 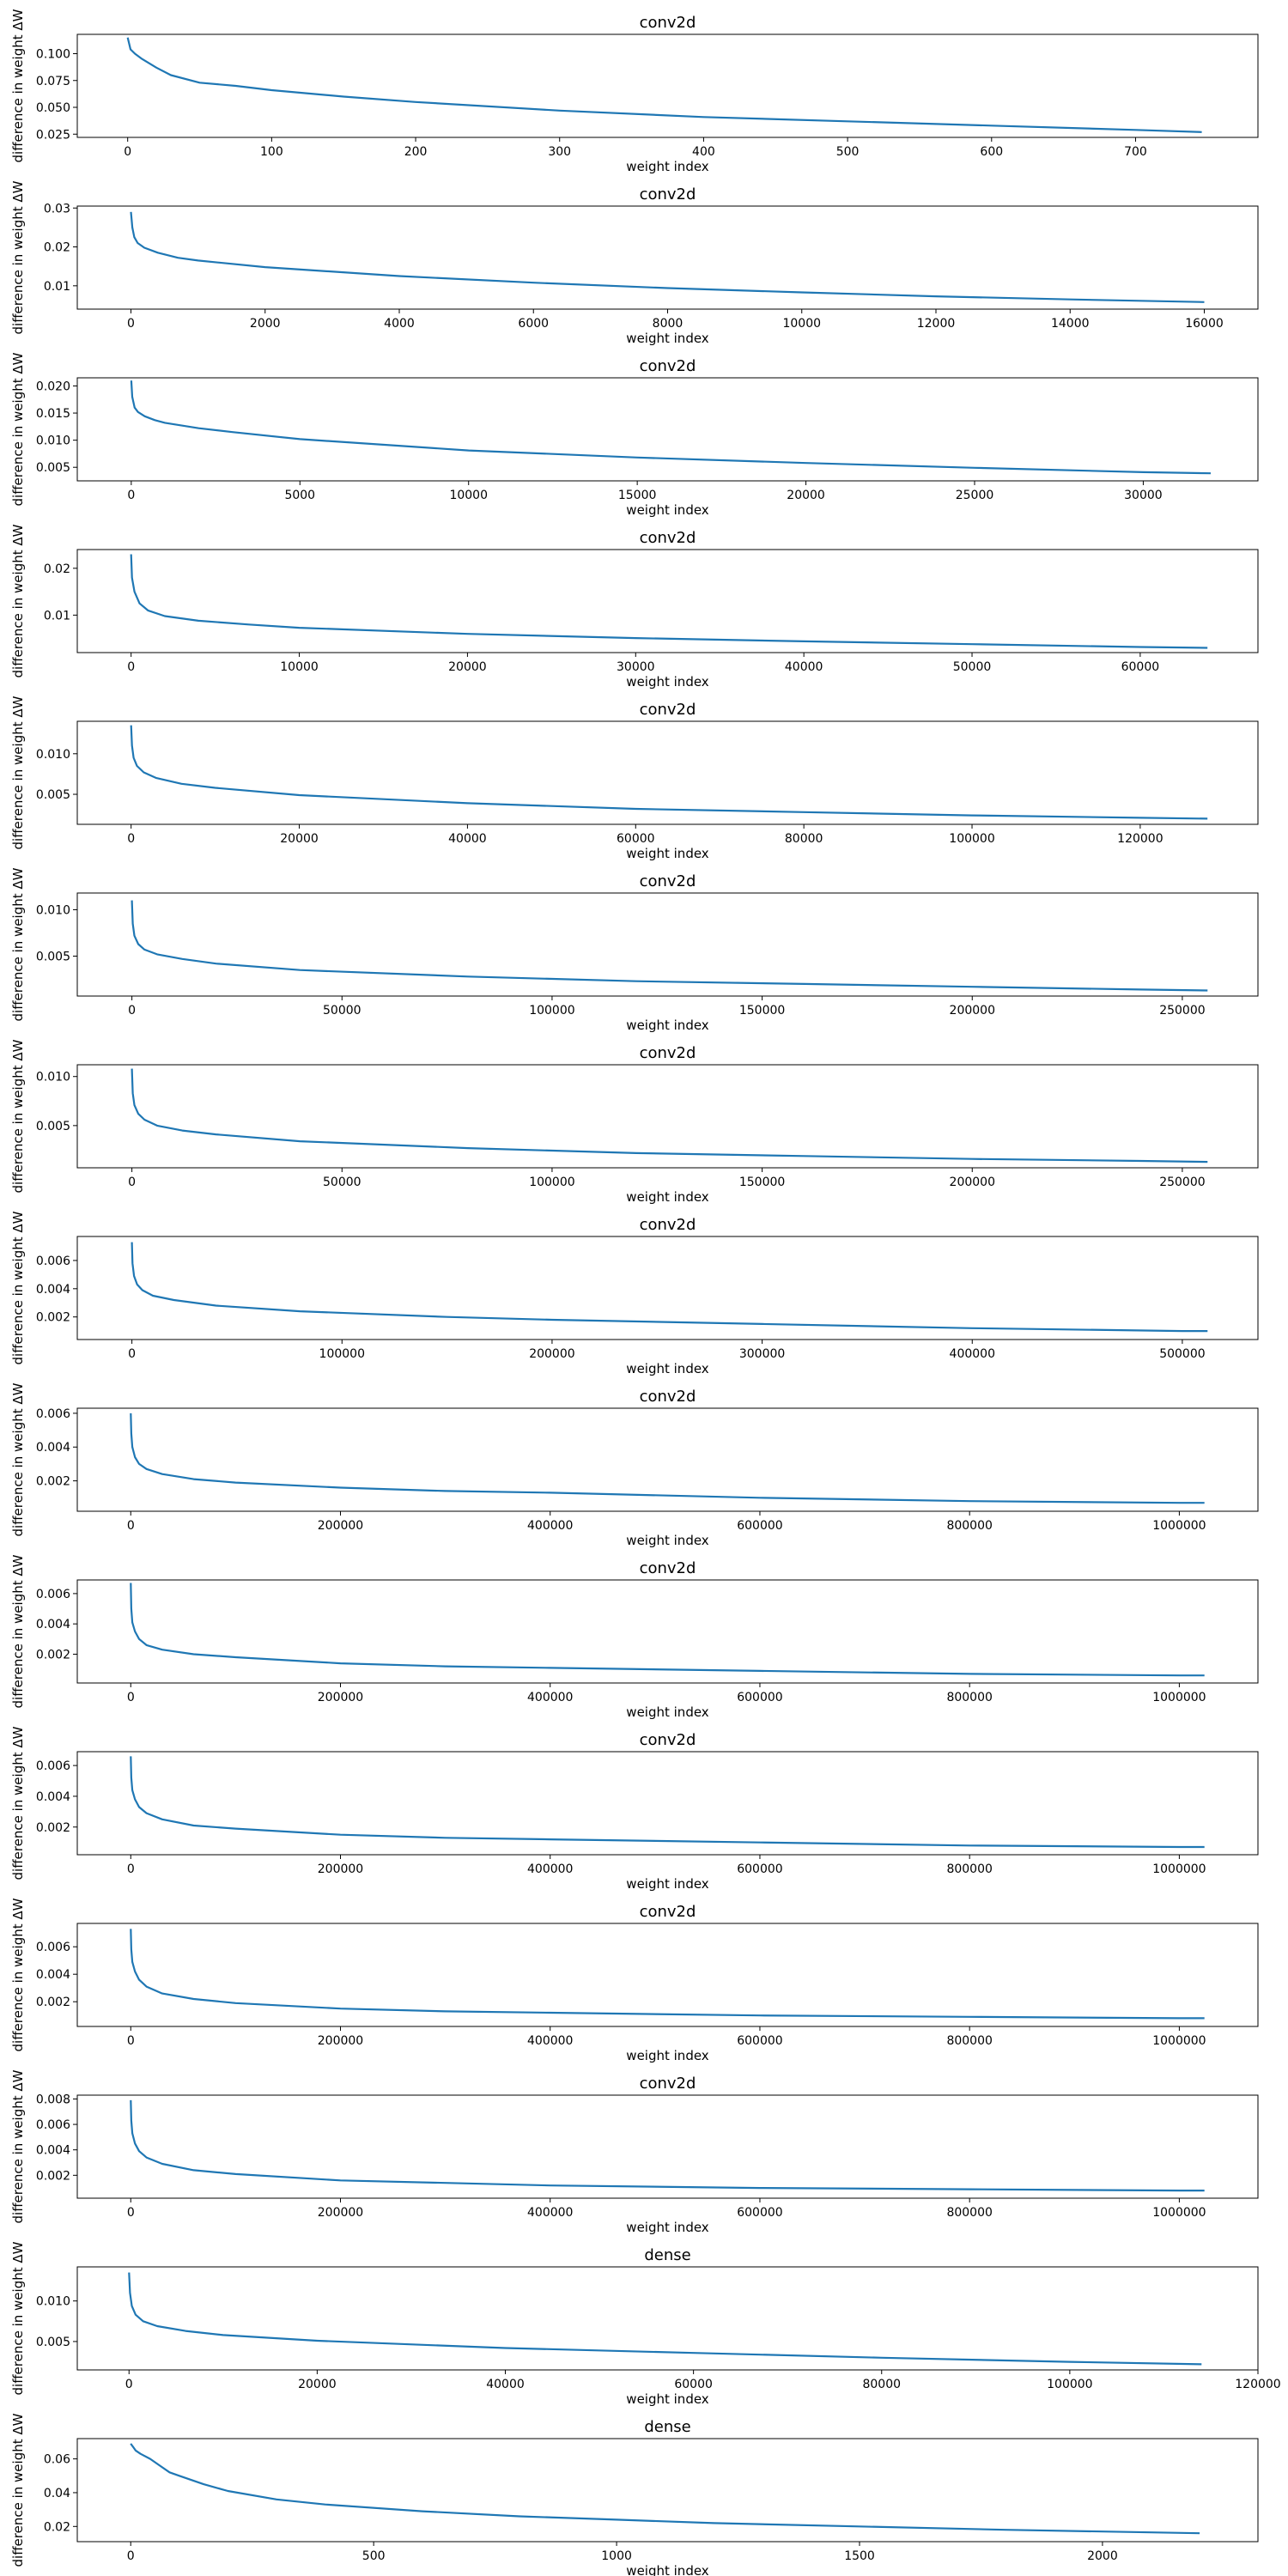 What do you see at coordinates (342, 1182) in the screenshot?
I see `x-tick-label: 50000` at bounding box center [342, 1182].